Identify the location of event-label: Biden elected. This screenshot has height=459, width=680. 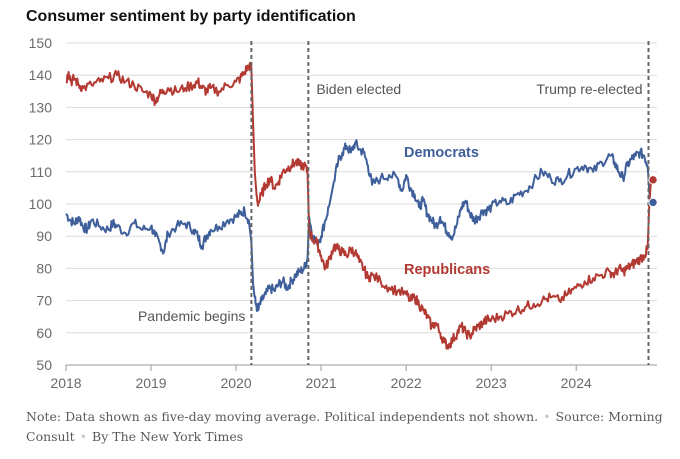
(358, 89).